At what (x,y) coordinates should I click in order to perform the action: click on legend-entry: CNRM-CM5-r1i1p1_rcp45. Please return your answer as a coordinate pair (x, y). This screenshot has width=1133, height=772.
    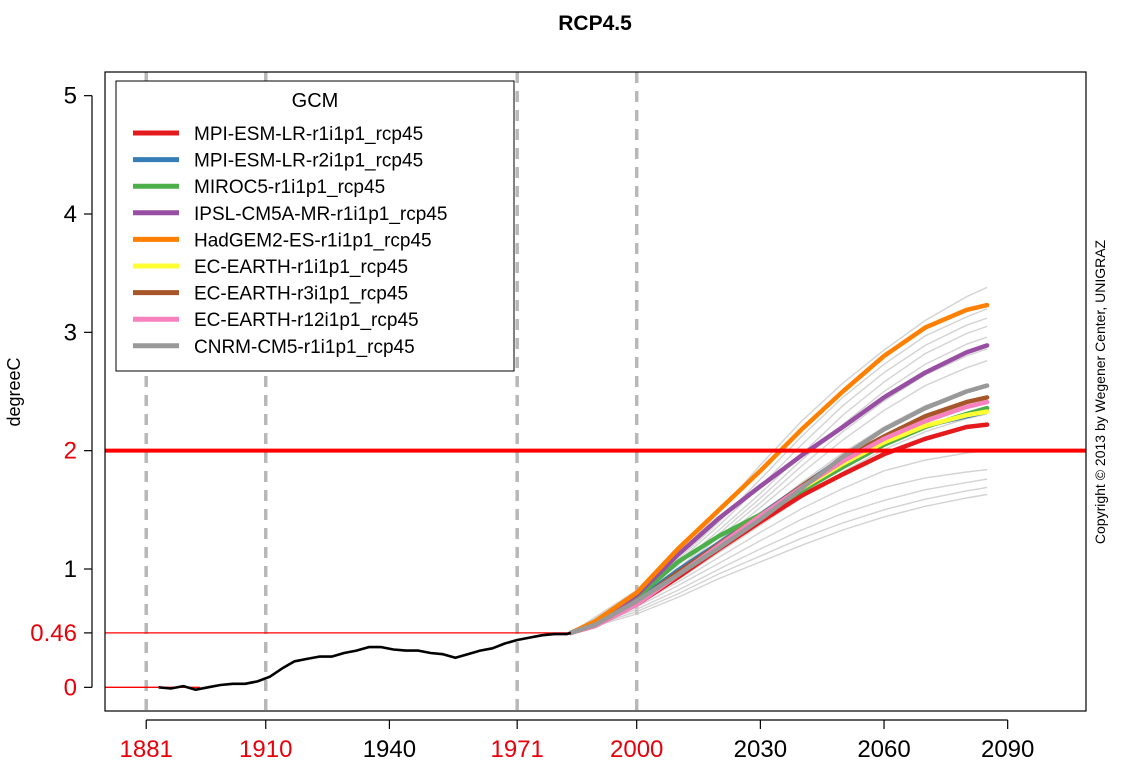
    Looking at the image, I should click on (304, 347).